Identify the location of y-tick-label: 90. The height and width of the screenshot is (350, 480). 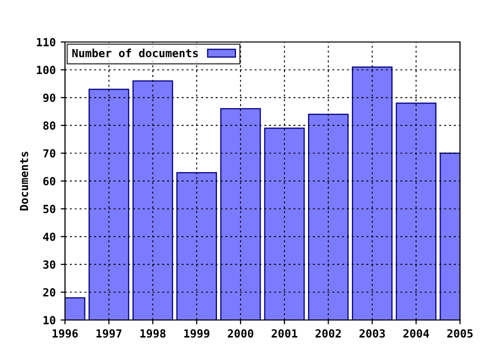
(49, 98).